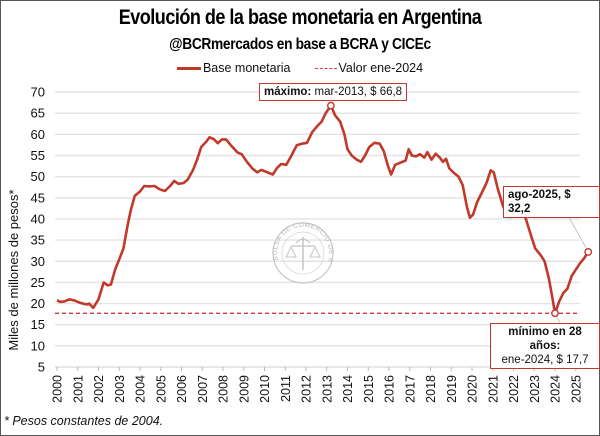  What do you see at coordinates (224, 389) in the screenshot?
I see `x-tick-label: 2008` at bounding box center [224, 389].